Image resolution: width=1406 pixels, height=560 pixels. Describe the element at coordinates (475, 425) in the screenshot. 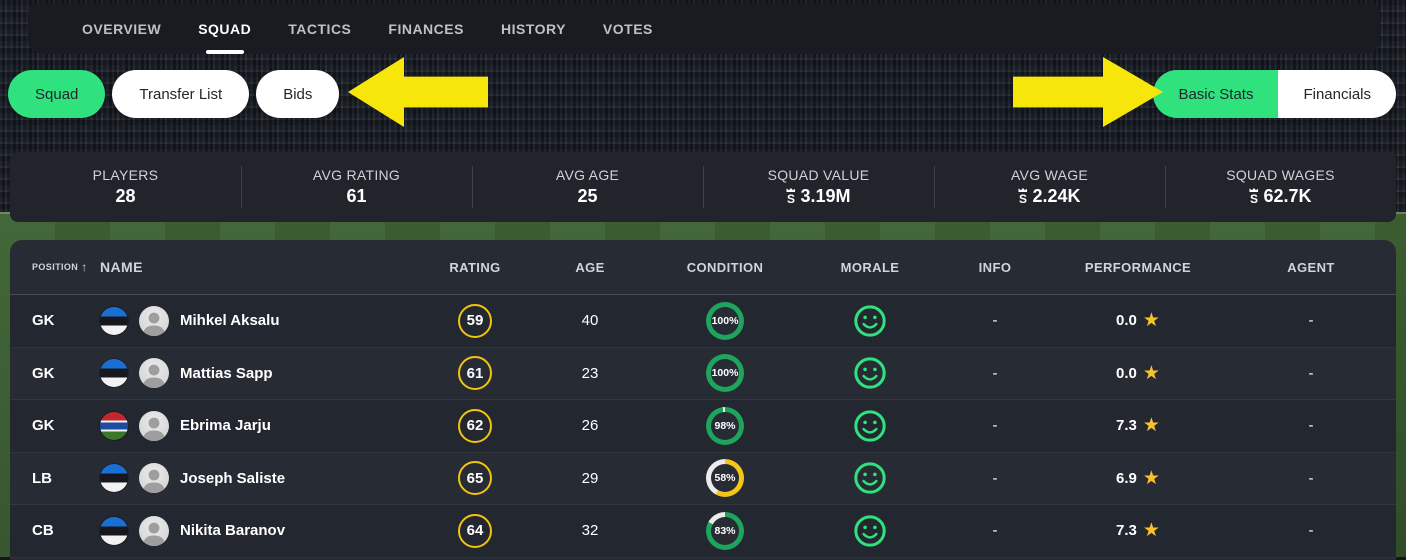

I see `rating-badge: 62` at that location.